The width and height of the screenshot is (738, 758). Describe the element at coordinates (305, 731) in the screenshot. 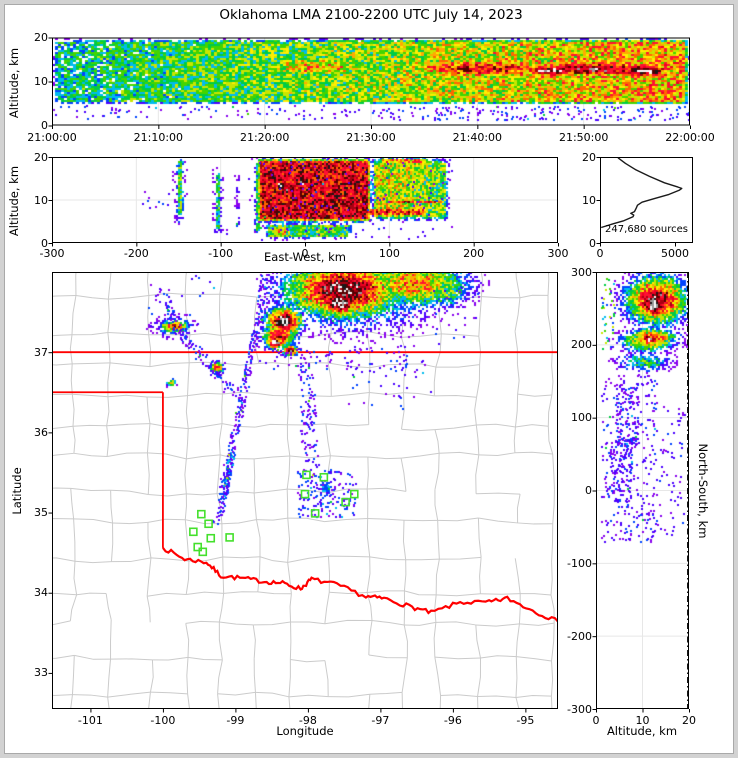

I see `plan-view-xlabel: Longitude` at that location.